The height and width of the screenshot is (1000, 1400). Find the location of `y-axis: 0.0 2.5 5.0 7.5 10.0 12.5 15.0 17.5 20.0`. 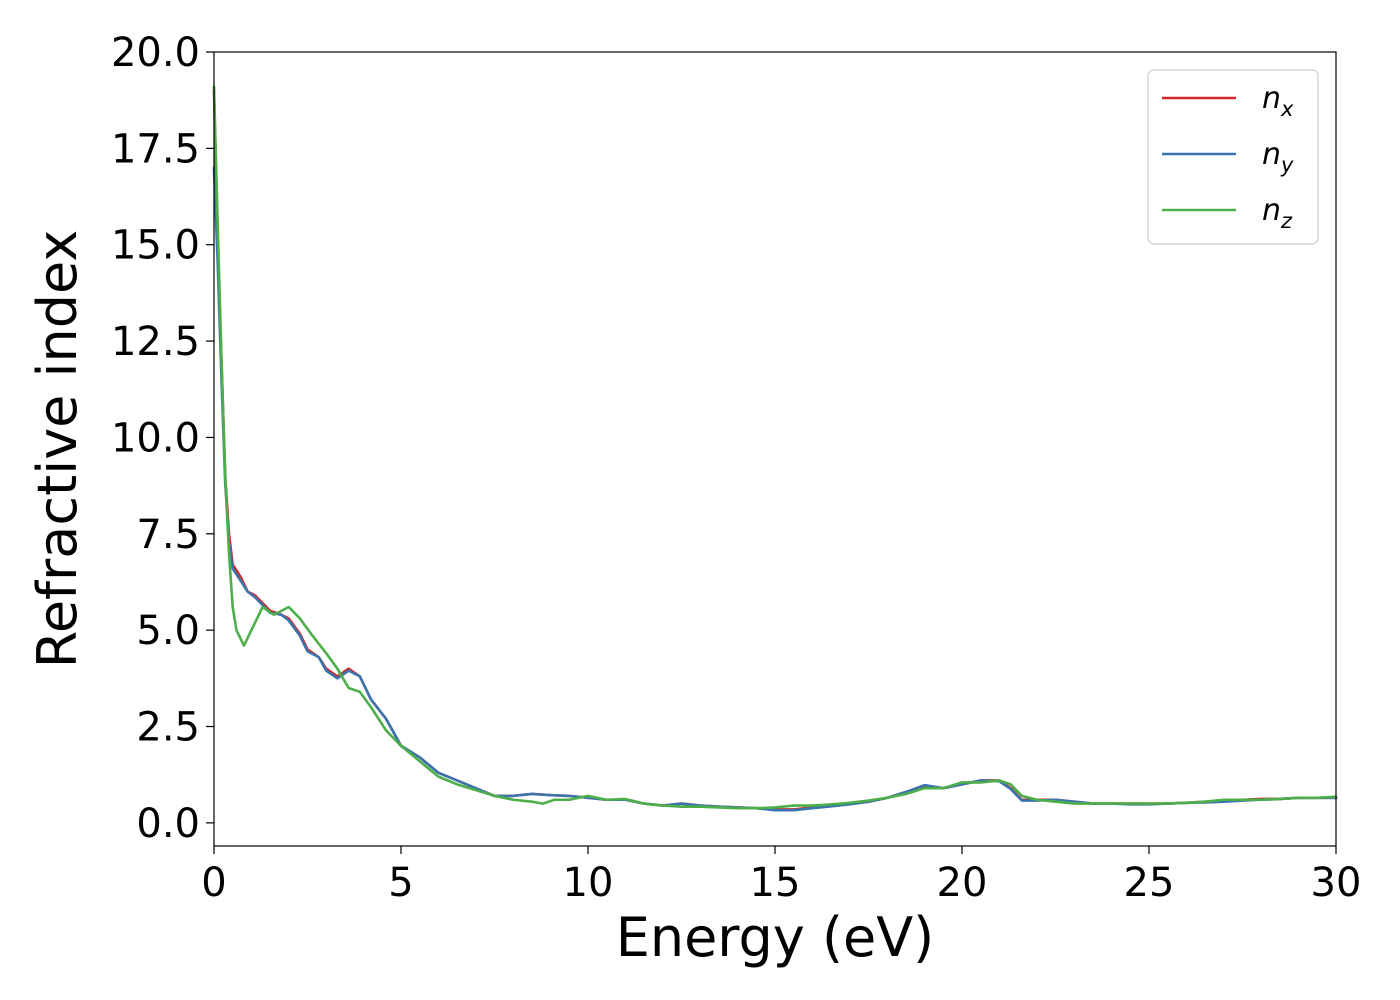

y-axis: 0.0 2.5 5.0 7.5 10.0 12.5 15.0 17.5 20.0 is located at coordinates (162, 438).